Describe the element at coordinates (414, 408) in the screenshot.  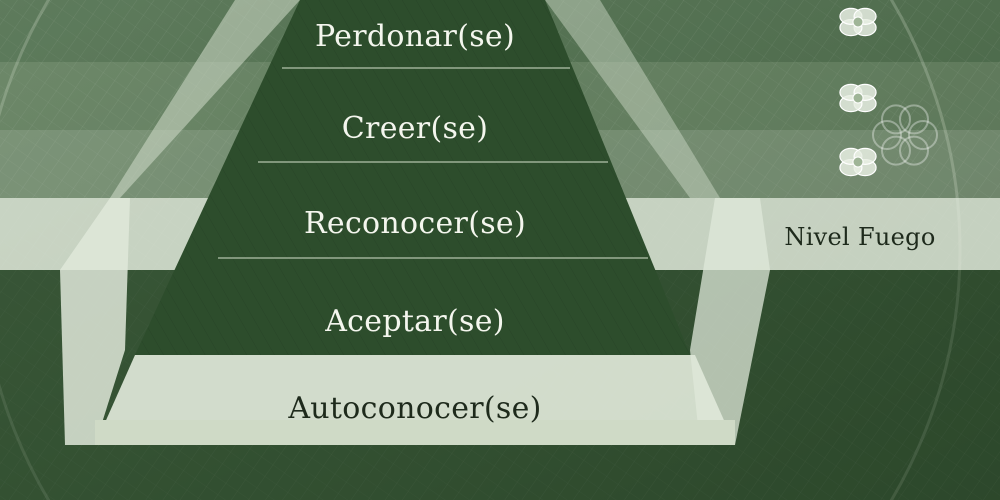
I see `level-1-label: Autoconocer(se)` at that location.